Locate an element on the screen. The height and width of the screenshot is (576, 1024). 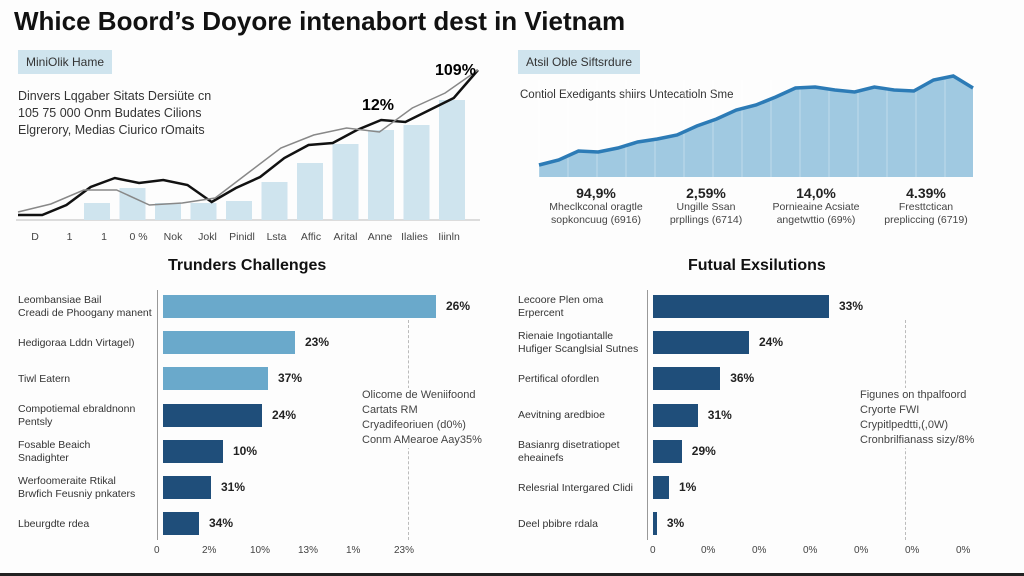
category-line: Hufiger Scanglsial Sutnes is located at coordinates (578, 349).